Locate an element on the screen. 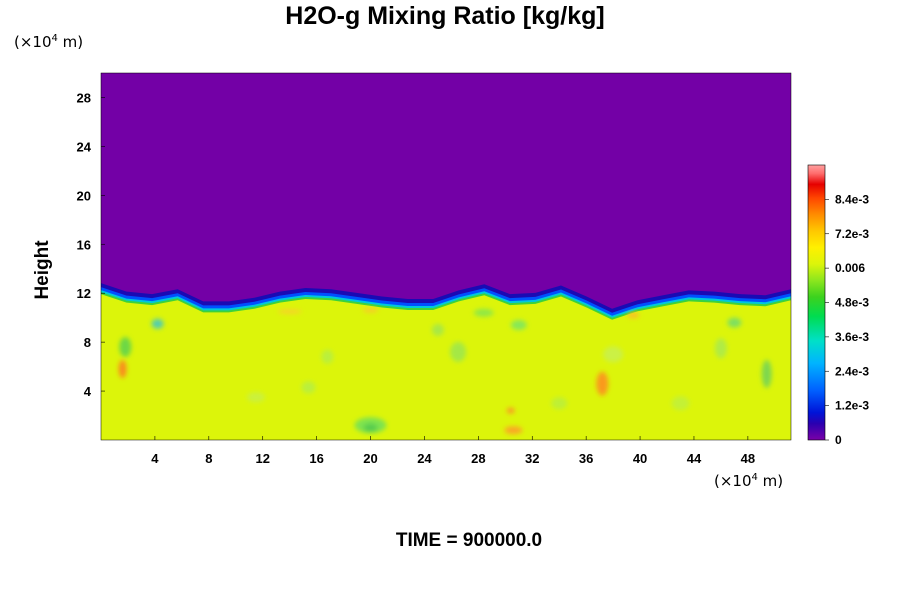 The height and width of the screenshot is (600, 900). x-tick-label: 24 is located at coordinates (424, 458).